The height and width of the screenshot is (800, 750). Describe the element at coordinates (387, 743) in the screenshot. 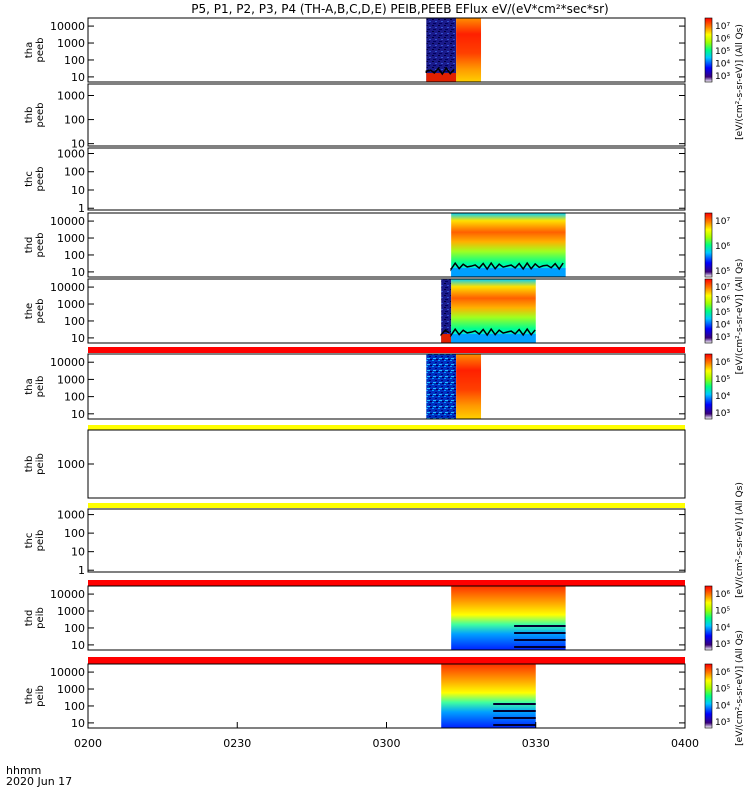

I see `x-tick-label: 0300` at that location.